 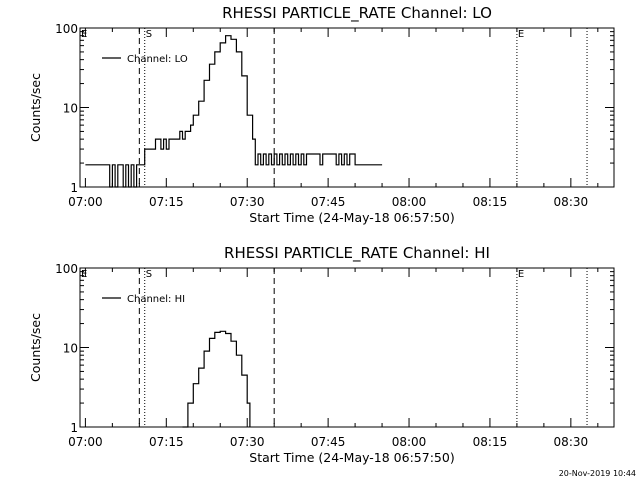 What do you see at coordinates (157, 59) in the screenshot?
I see `legend-label: Channel: LO` at bounding box center [157, 59].